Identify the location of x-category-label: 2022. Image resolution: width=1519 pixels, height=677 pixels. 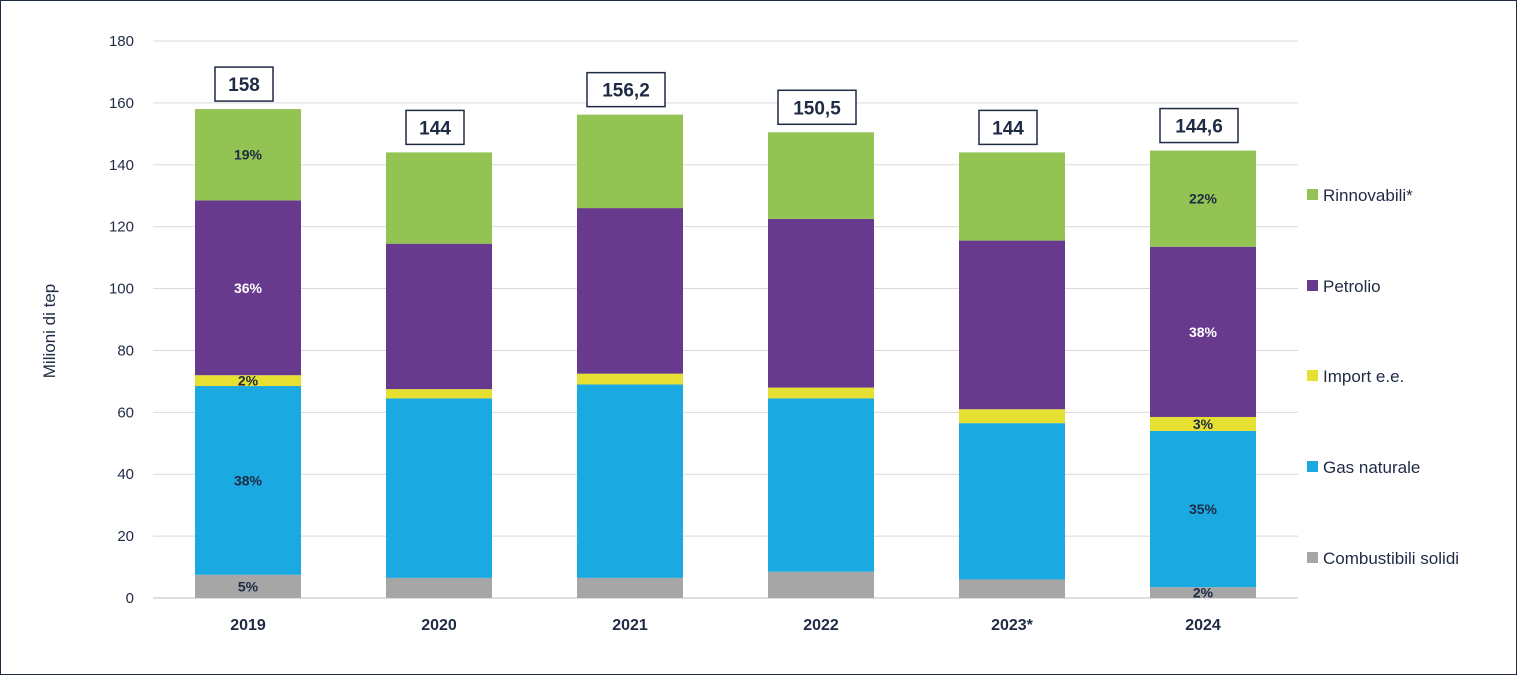
(821, 625).